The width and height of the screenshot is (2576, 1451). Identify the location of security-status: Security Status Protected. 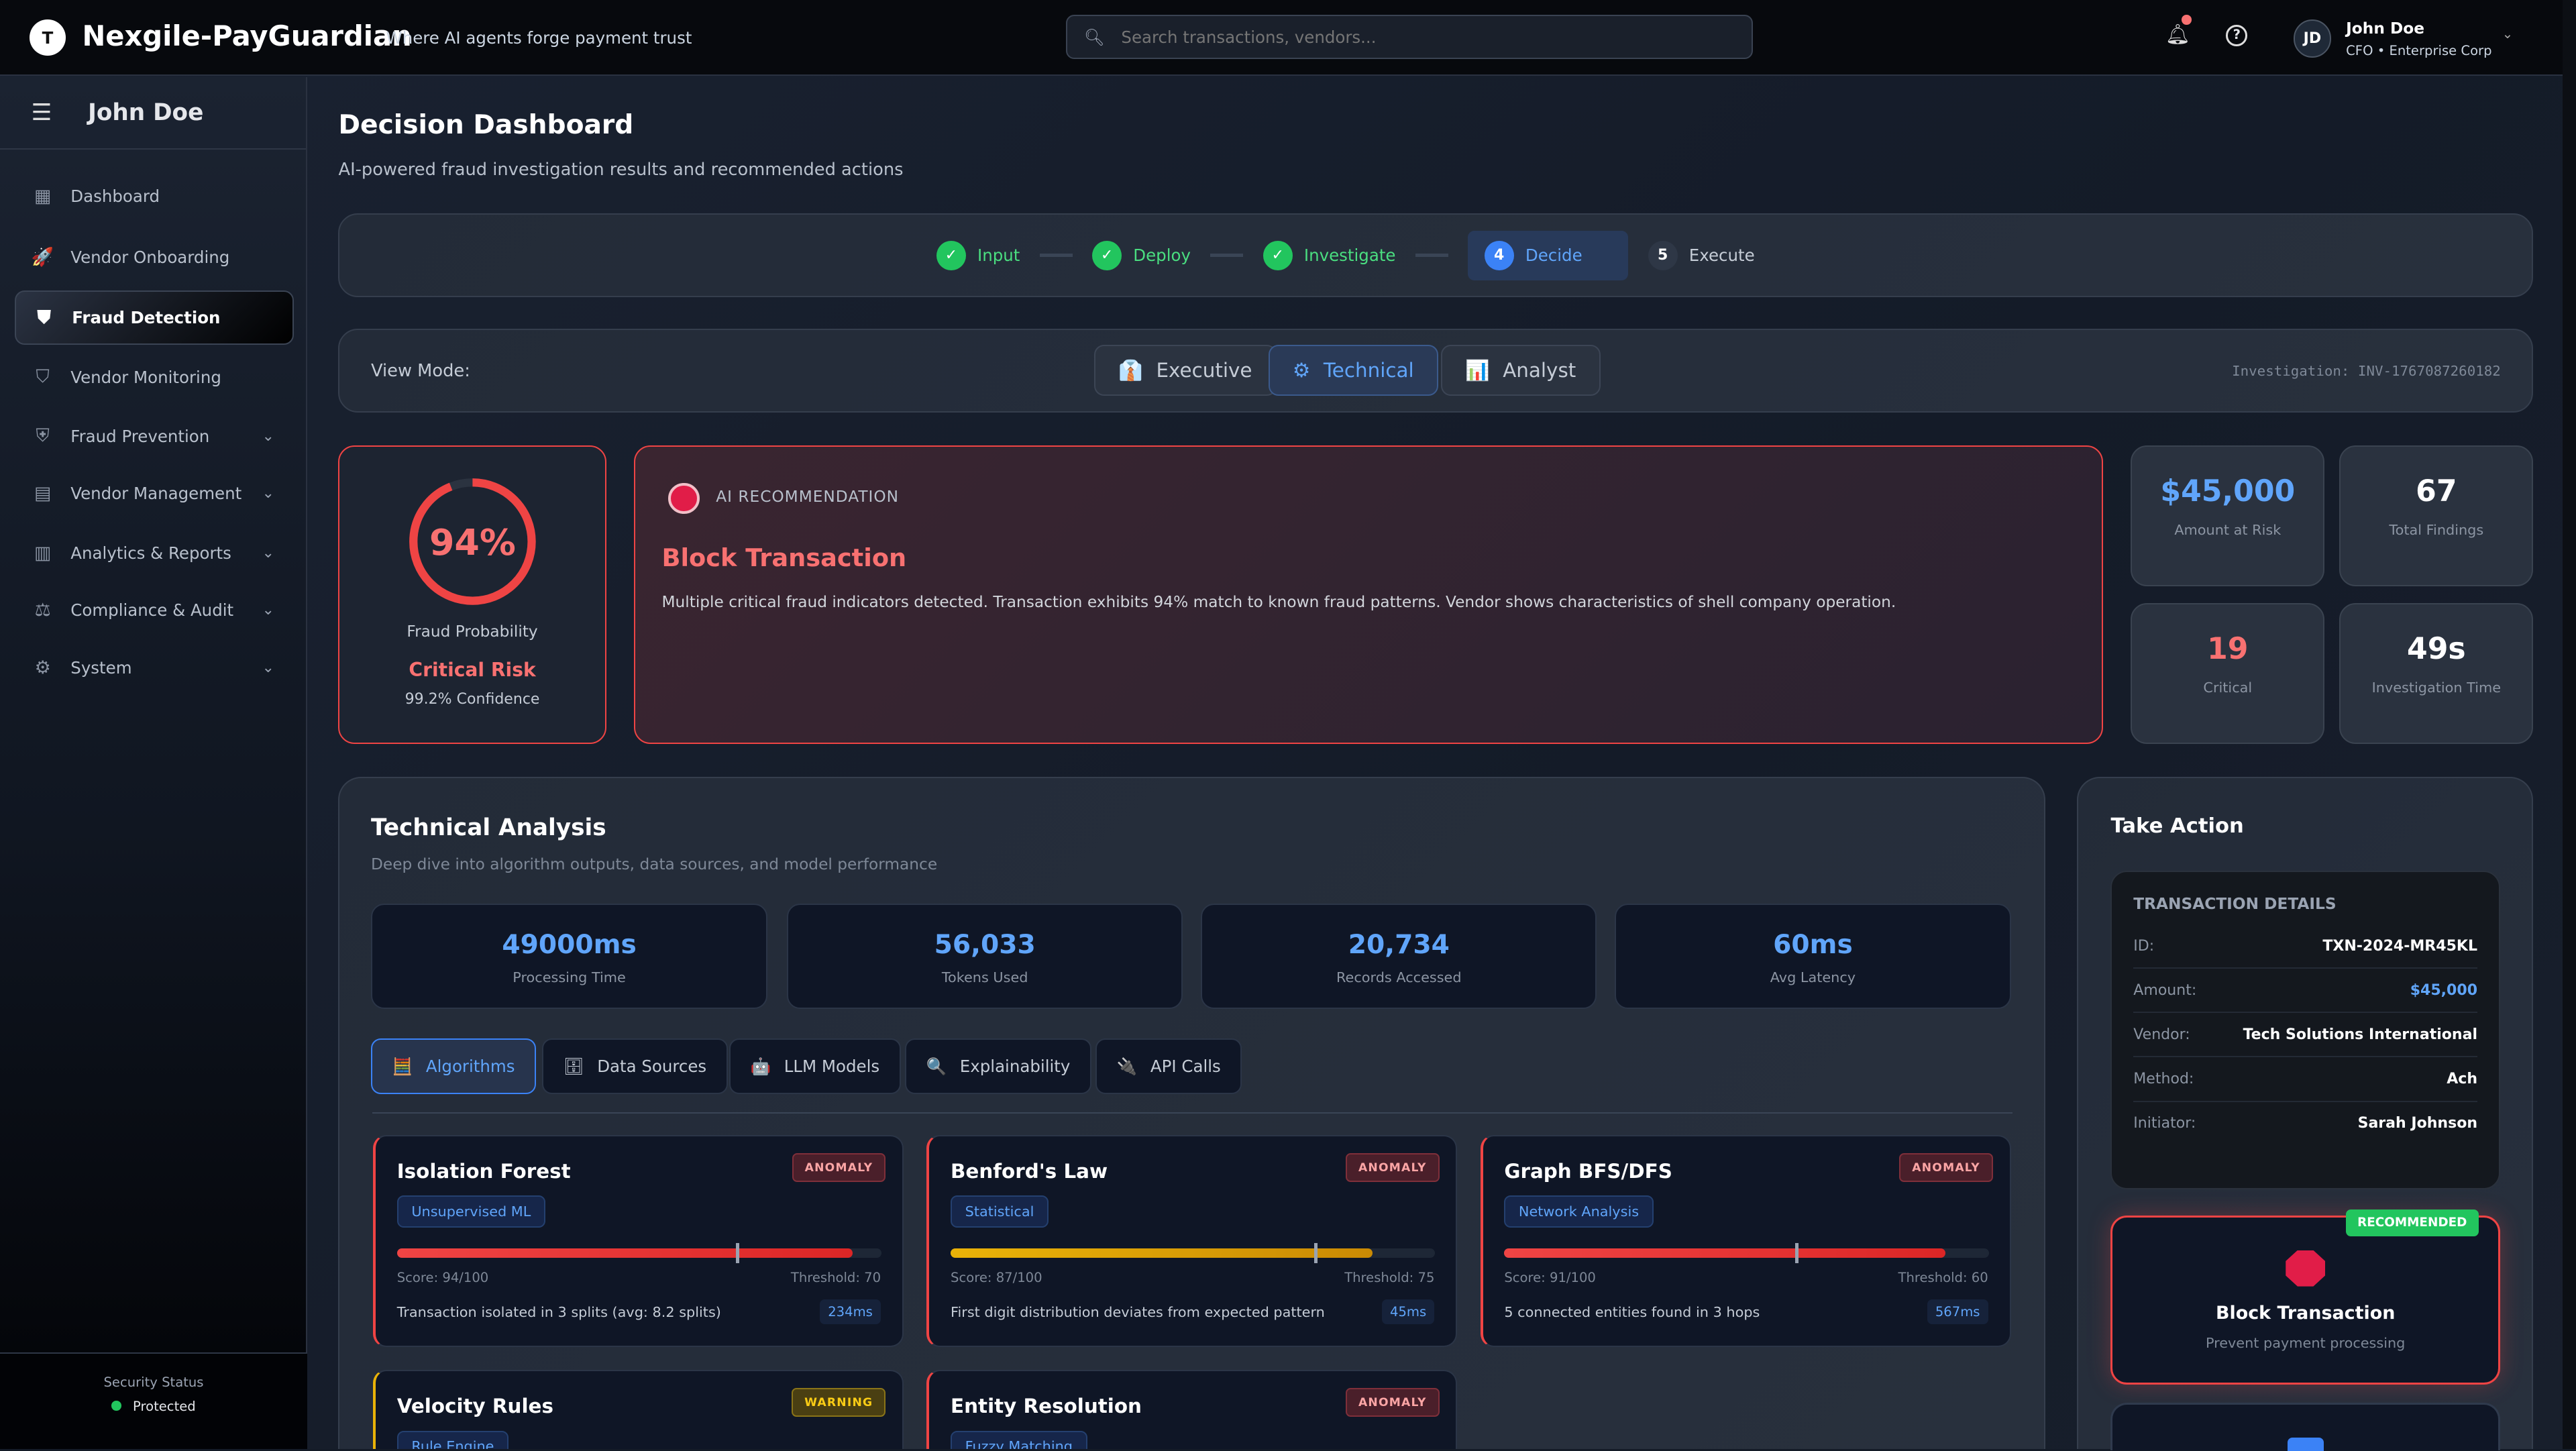
(153, 1400).